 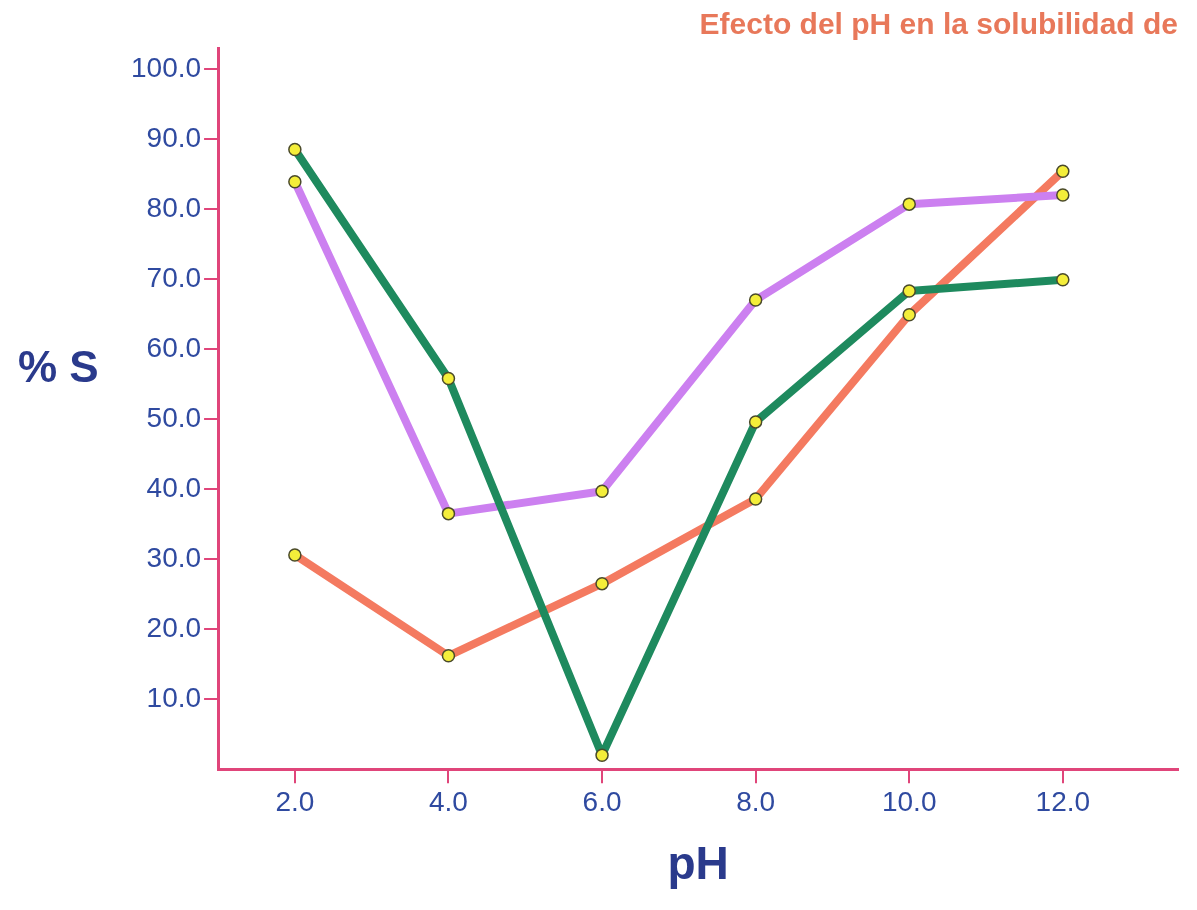 What do you see at coordinates (909, 801) in the screenshot?
I see `x-tick-label: 10.0` at bounding box center [909, 801].